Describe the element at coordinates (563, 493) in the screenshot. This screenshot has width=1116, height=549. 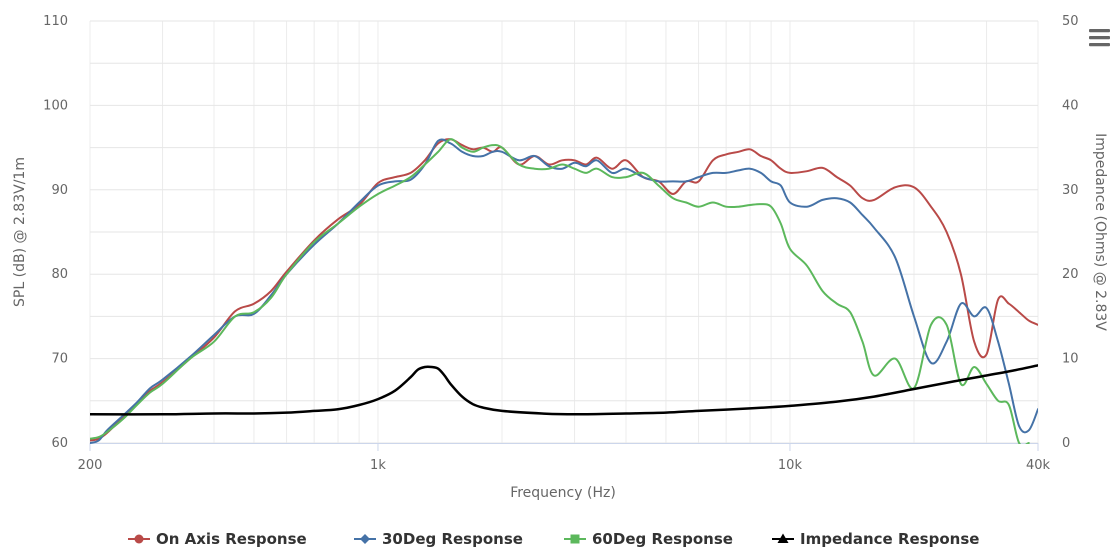
I see `x-axis-title: Frequency (Hz)` at that location.